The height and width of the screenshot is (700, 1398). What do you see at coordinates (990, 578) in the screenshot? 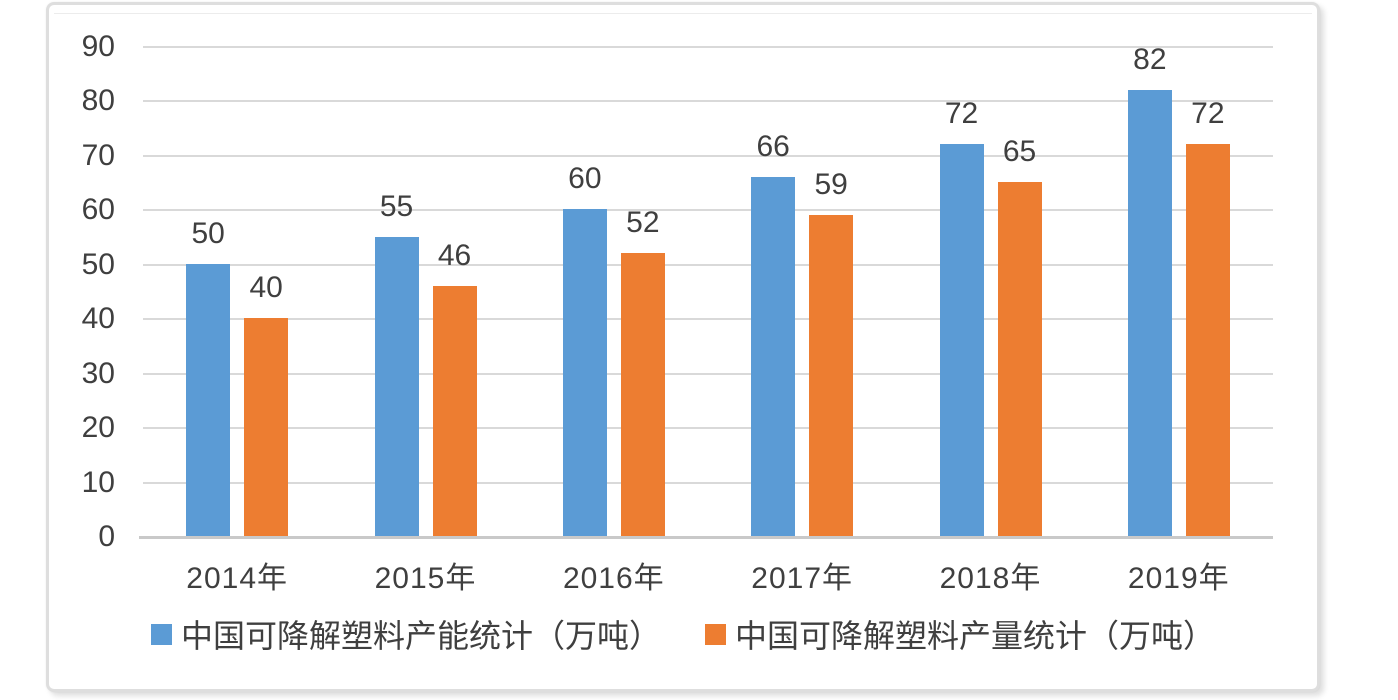
I see `x-axis-label: 2018年` at bounding box center [990, 578].